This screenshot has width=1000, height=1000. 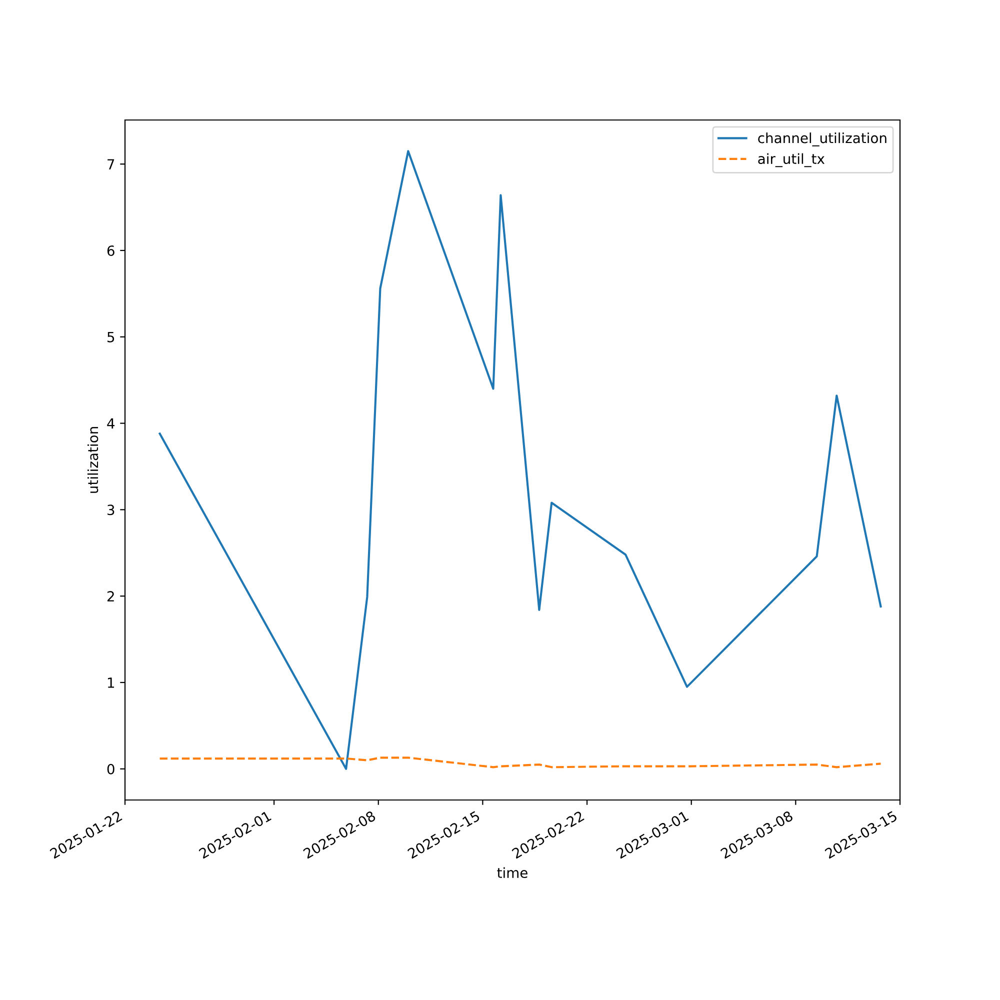 I want to click on y-tick-label: 2, so click(x=110, y=596).